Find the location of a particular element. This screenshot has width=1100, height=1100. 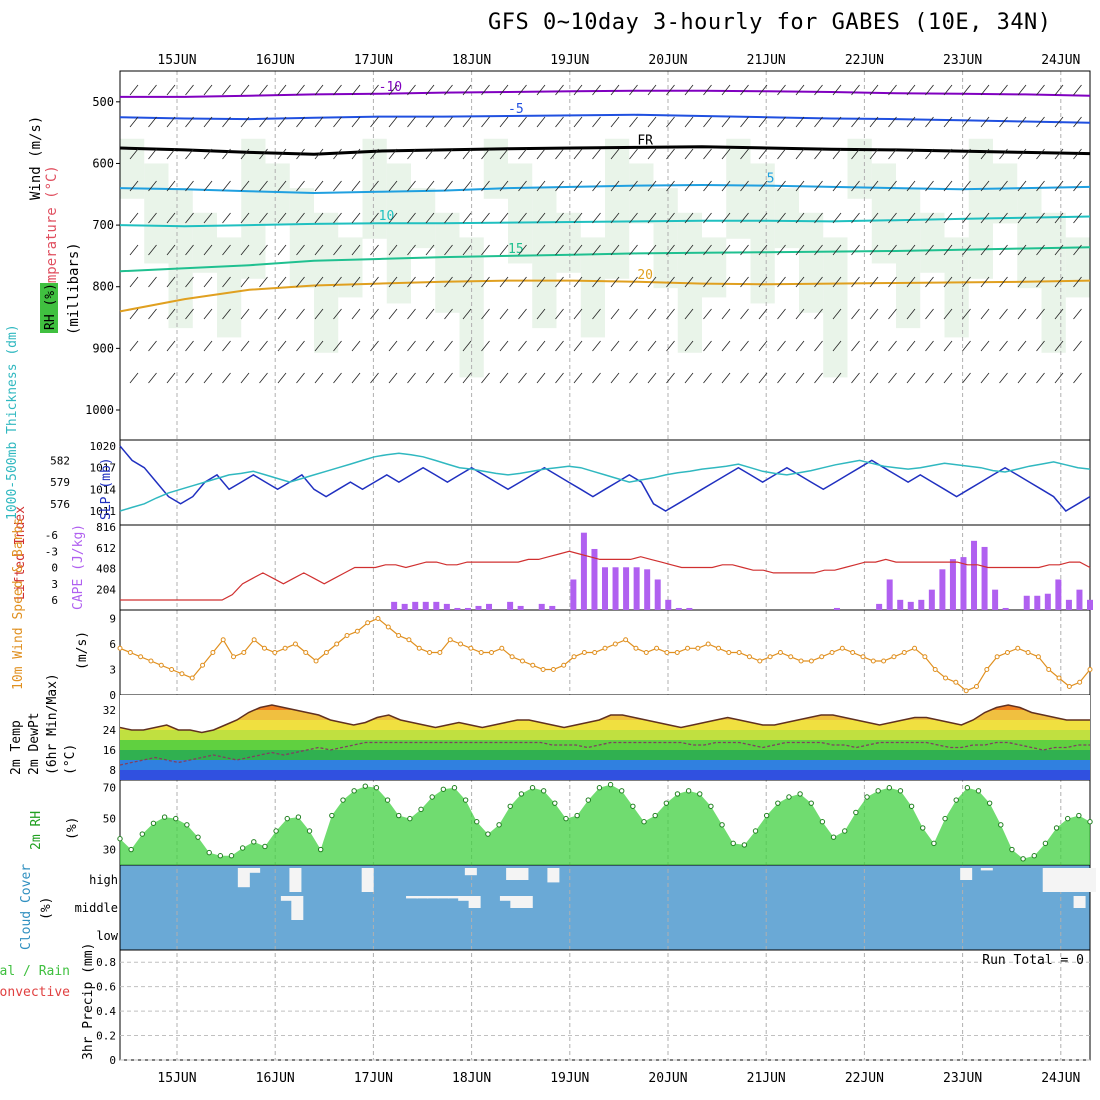

precip-tick-label: 0.8 is located at coordinates (106, 962).